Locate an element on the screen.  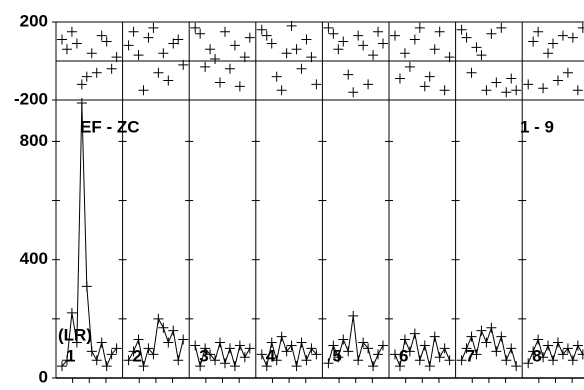
annotation: (LR) is located at coordinates (75, 334).